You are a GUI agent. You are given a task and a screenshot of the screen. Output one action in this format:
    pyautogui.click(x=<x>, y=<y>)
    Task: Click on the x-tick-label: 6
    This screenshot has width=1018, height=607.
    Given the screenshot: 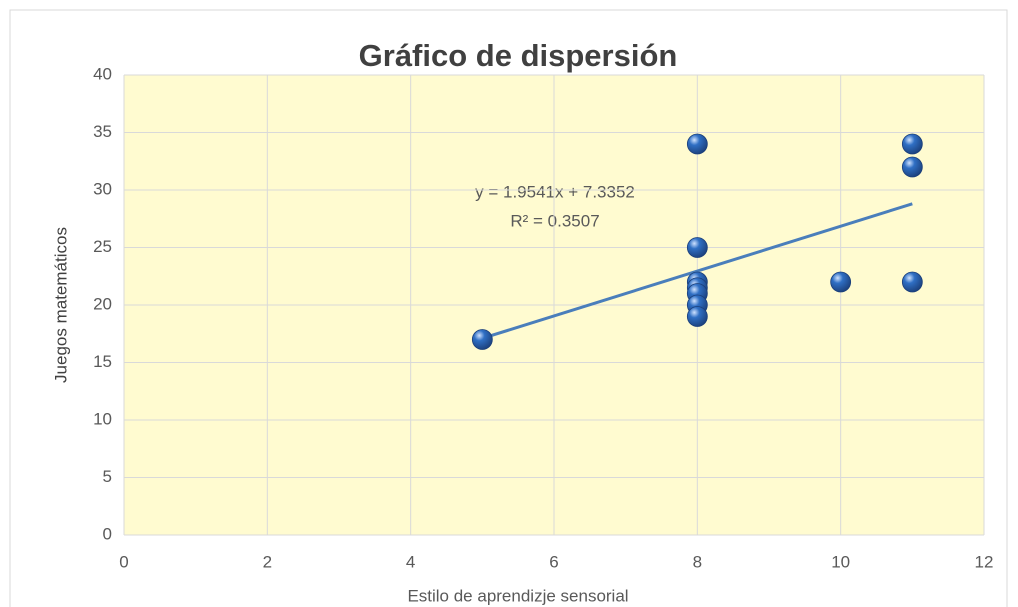 What is the action you would take?
    pyautogui.click(x=553, y=561)
    